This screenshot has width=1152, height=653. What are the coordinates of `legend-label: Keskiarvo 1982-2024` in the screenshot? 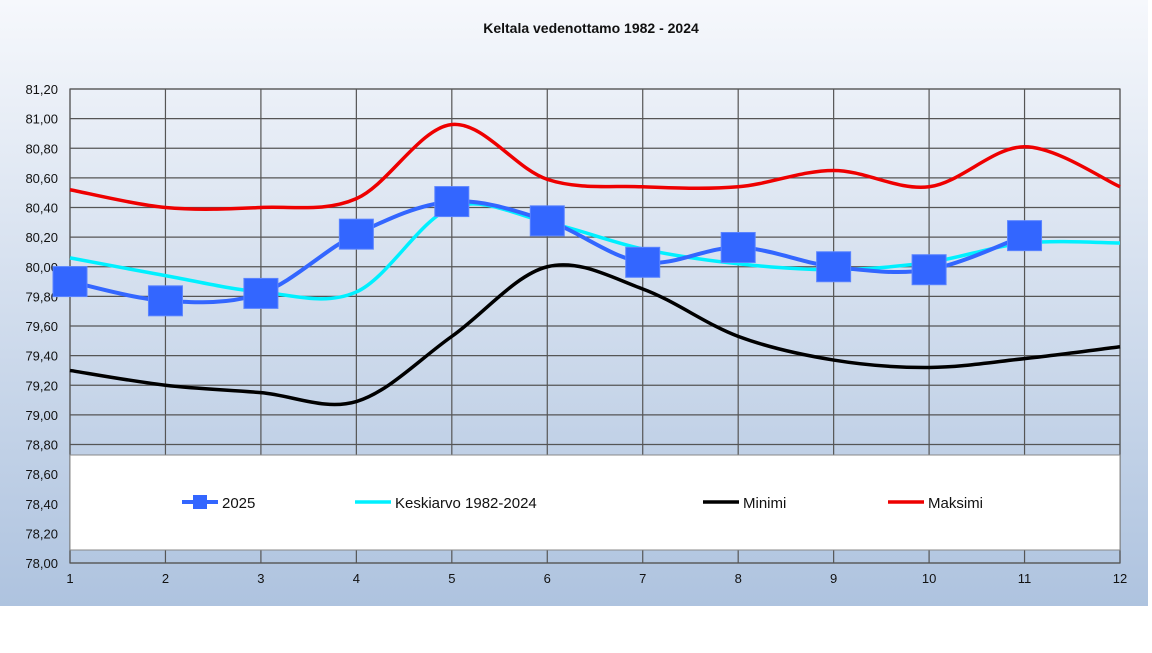 It's located at (466, 503).